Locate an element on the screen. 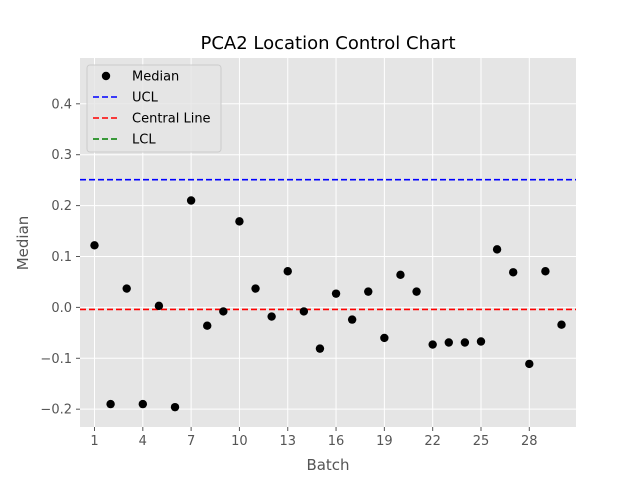  x-tick-label: 25 is located at coordinates (481, 441).